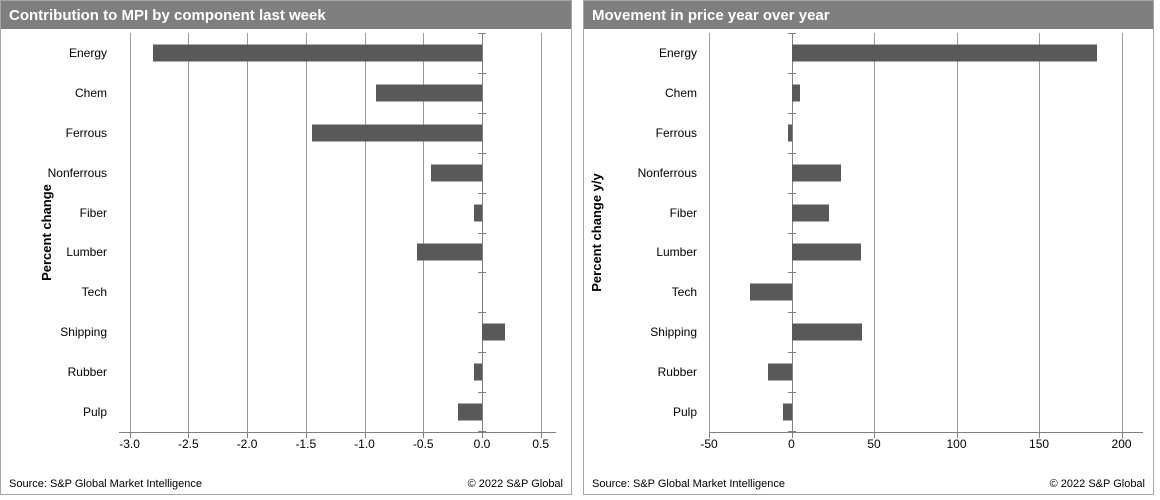 Image resolution: width=1160 pixels, height=500 pixels. I want to click on category-label: Ferrous, so click(86, 132).